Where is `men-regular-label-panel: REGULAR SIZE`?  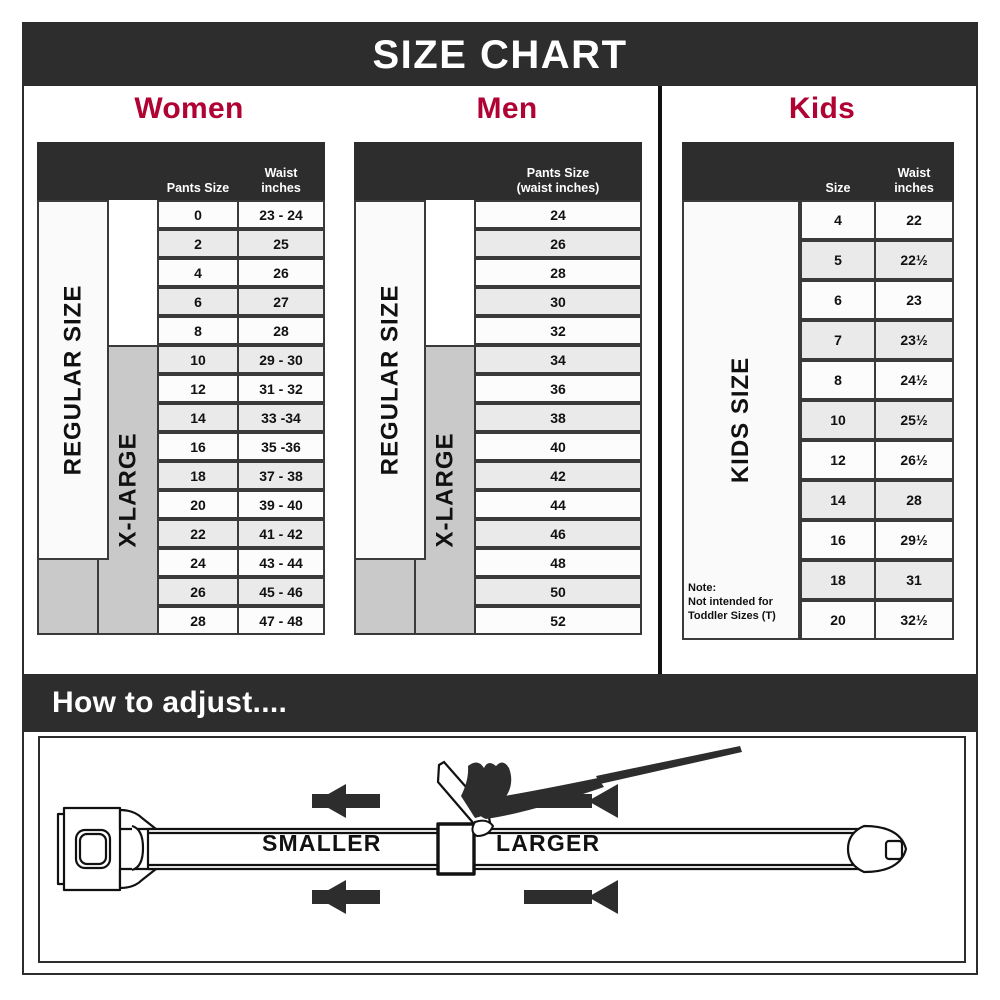
men-regular-label-panel: REGULAR SIZE is located at coordinates (390, 380).